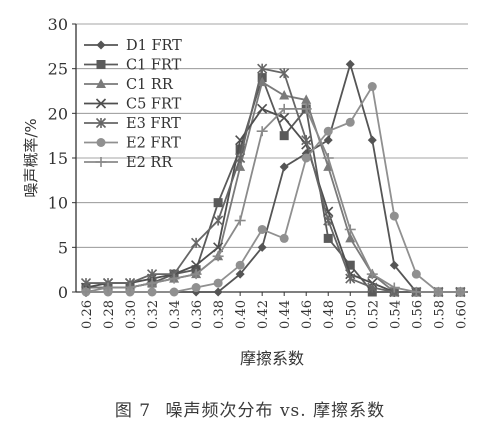 Image resolution: width=500 pixels, height=444 pixels. Describe the element at coordinates (307, 314) in the screenshot. I see `x-tick-label: 0.46` at that location.